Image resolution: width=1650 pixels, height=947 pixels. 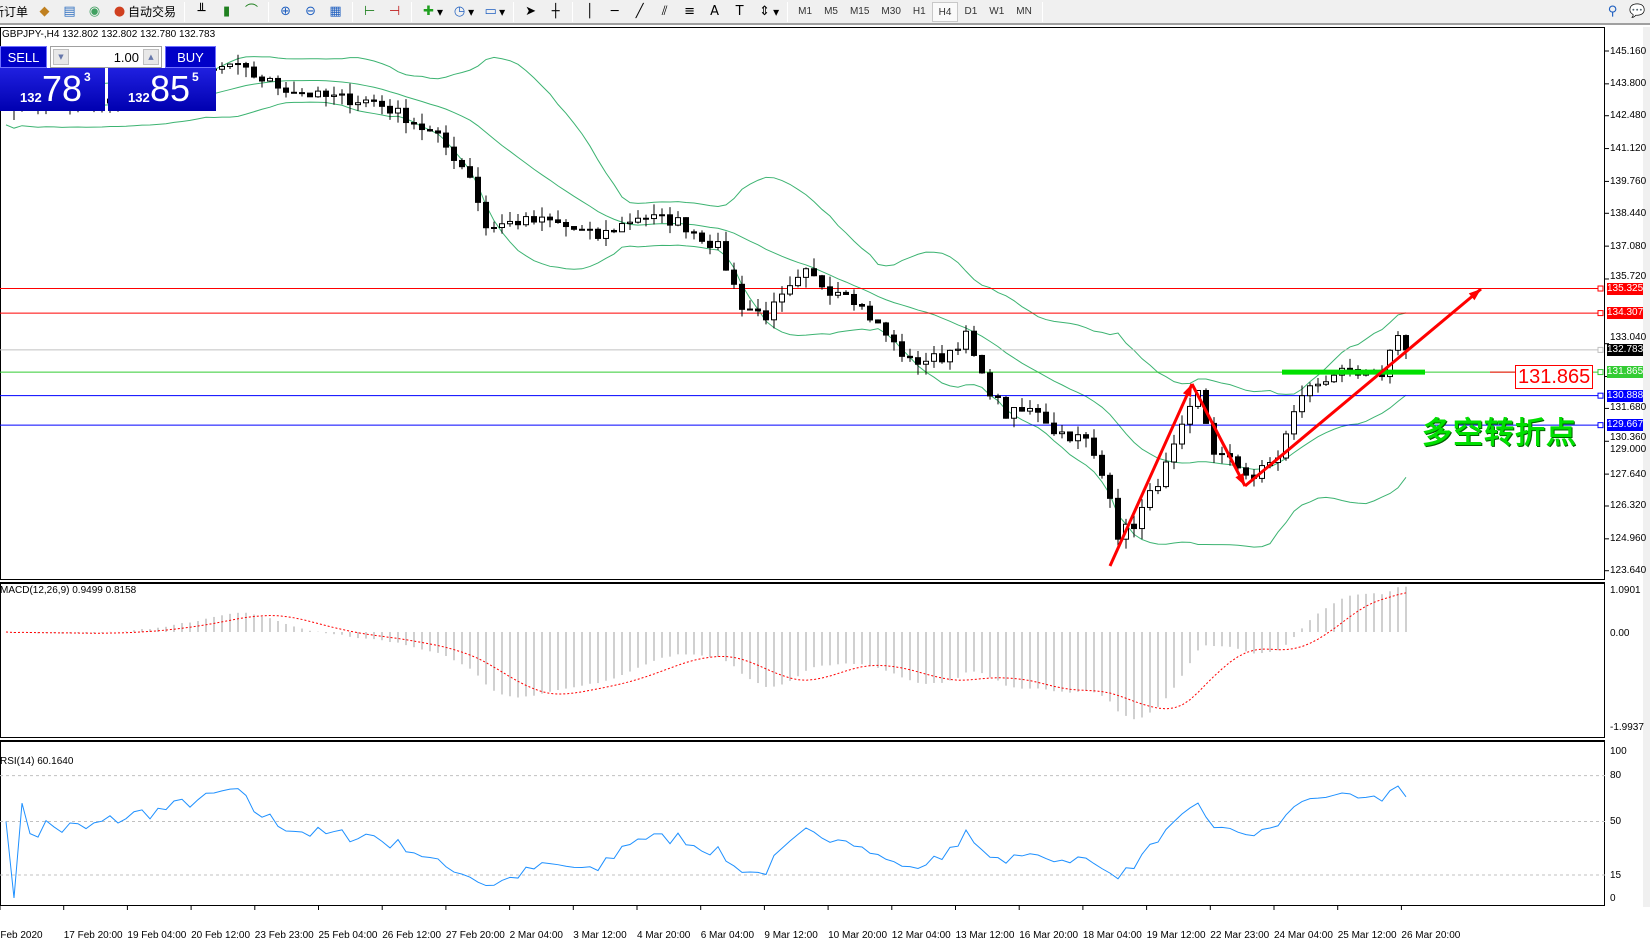 I want to click on bar-chart-icon: ╨, so click(x=201, y=11).